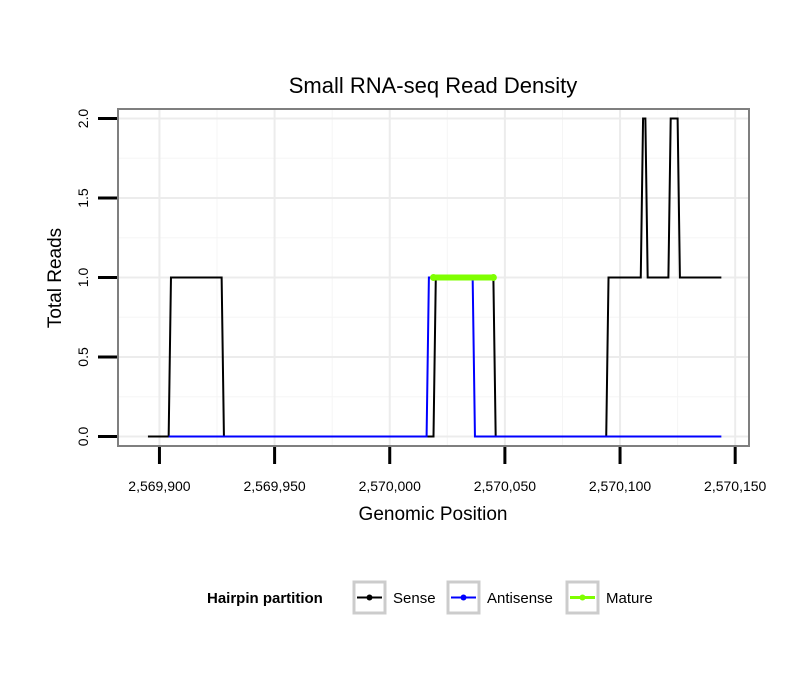 The image size is (810, 690). What do you see at coordinates (265, 598) in the screenshot?
I see `legend-title: Hairpin partition` at bounding box center [265, 598].